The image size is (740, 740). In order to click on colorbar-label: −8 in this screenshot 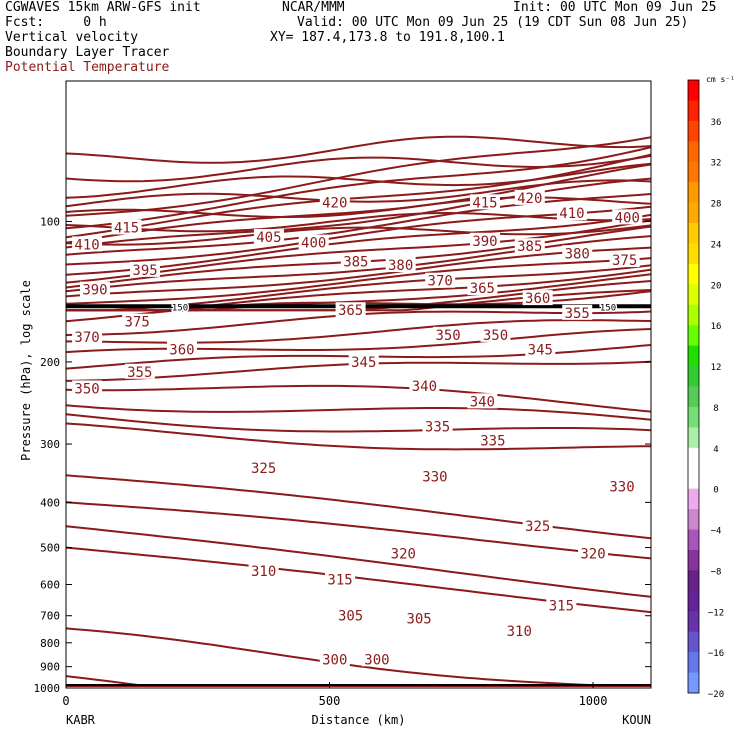, I will do `click(716, 572)`.